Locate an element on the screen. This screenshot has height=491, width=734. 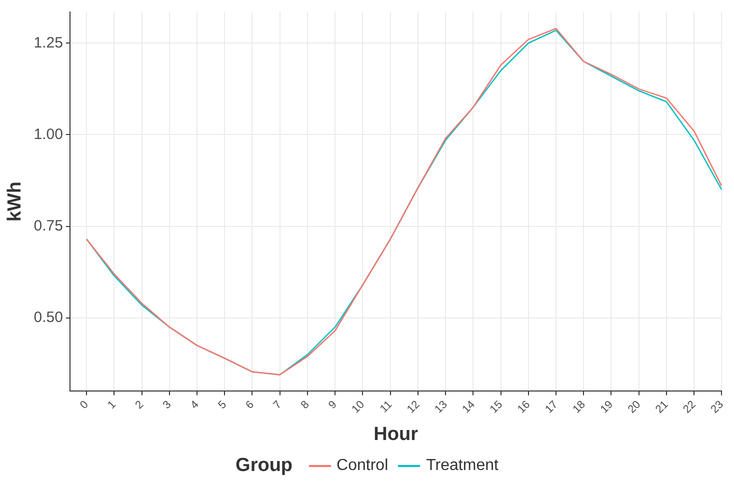
y-tick-label: 1.25 is located at coordinates (48, 43).